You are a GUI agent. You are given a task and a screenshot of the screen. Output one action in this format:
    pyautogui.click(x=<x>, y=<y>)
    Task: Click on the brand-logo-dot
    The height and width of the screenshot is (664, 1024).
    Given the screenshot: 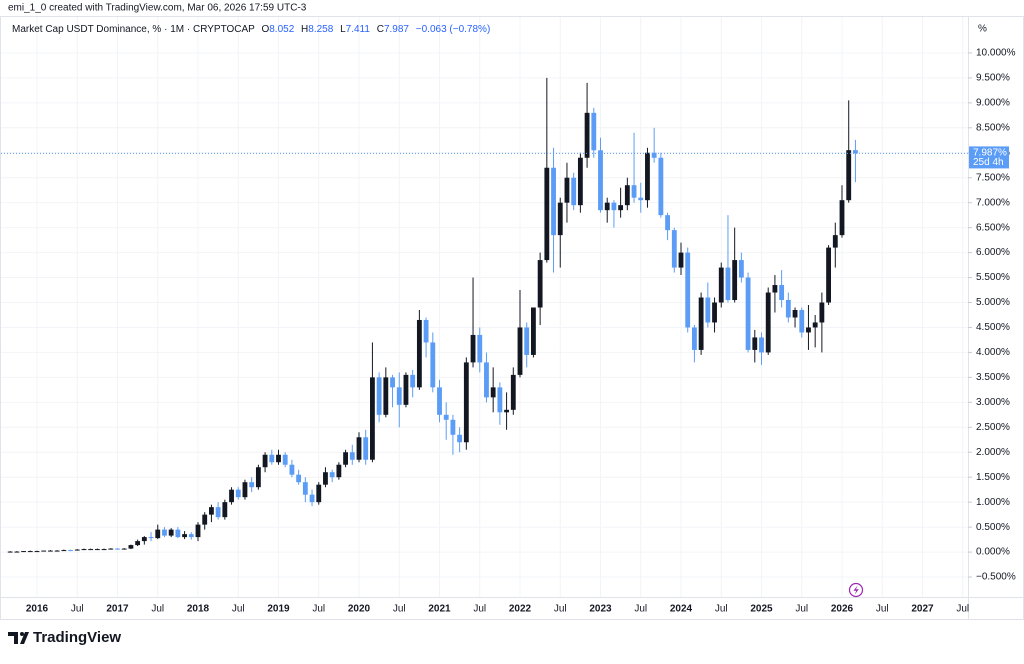 What is the action you would take?
    pyautogui.click(x=22, y=634)
    